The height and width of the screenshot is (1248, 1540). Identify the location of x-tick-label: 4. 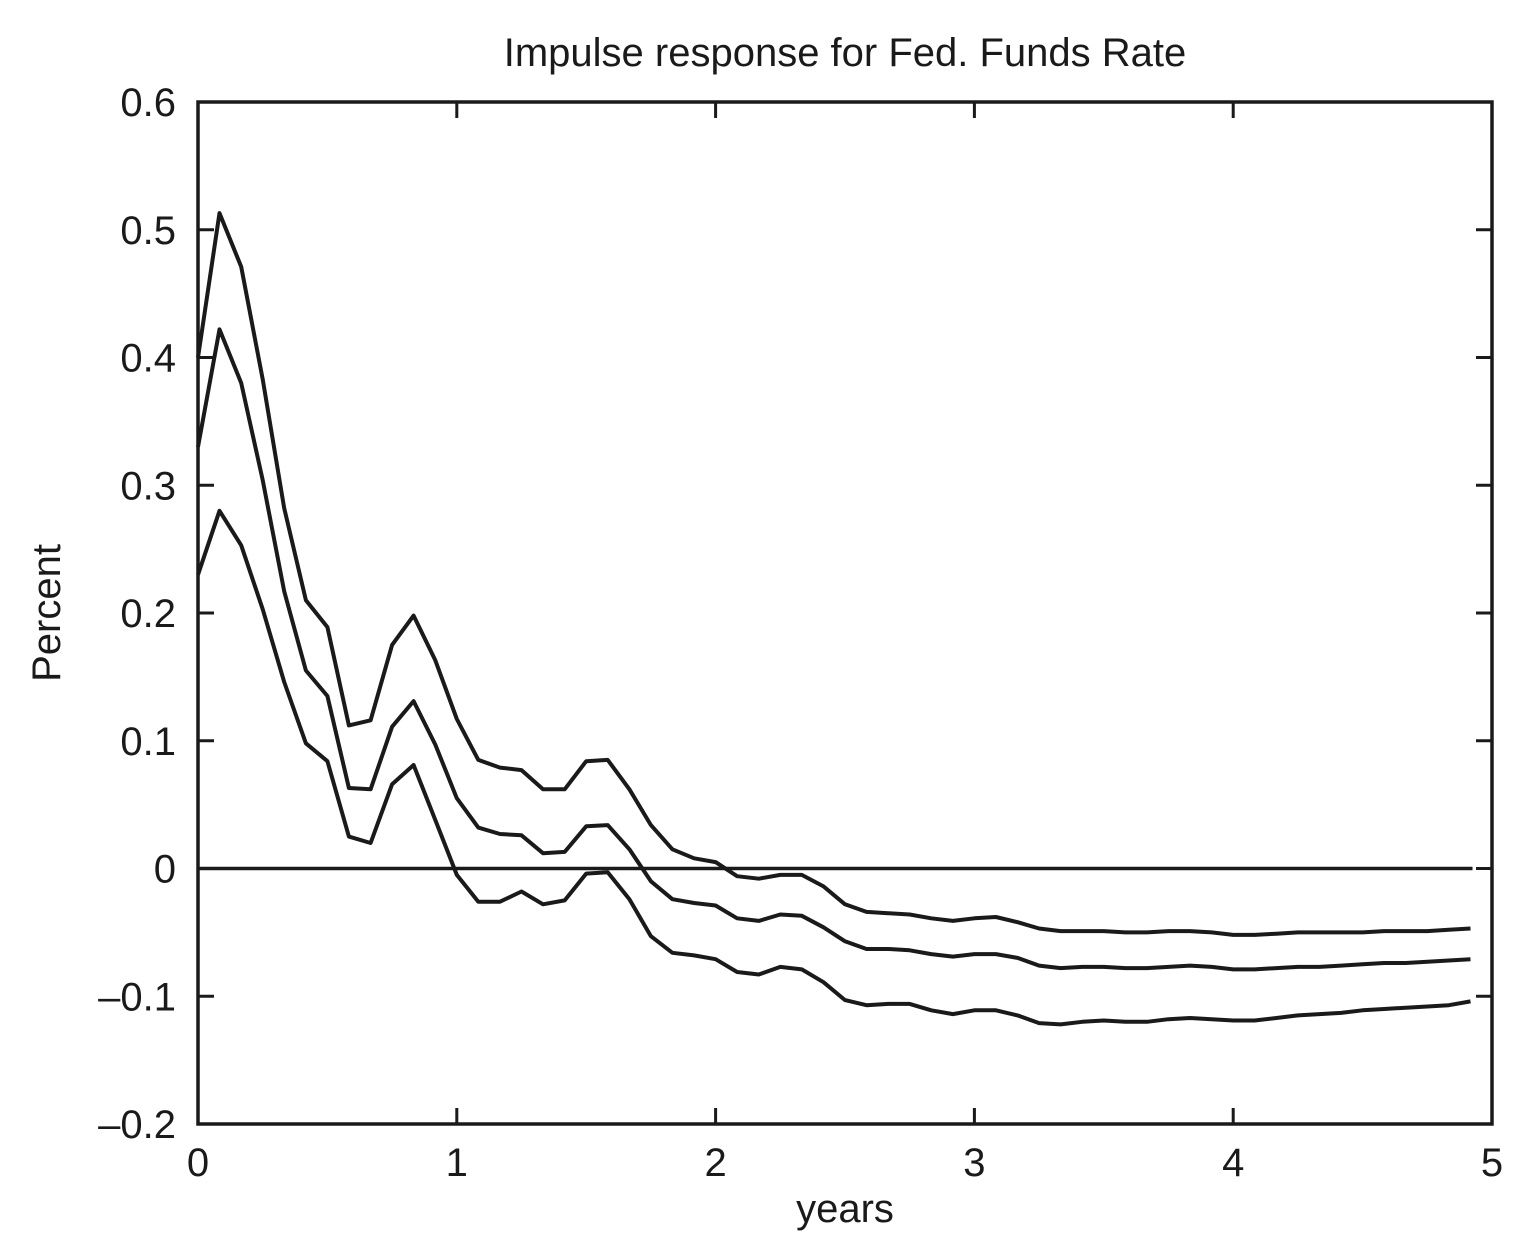
(1233, 1163).